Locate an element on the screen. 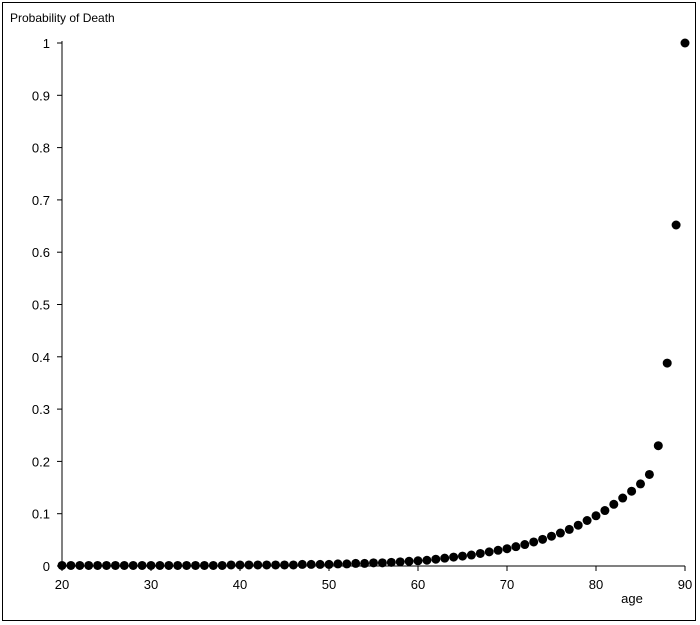  x-axis-label: age is located at coordinates (632, 598).